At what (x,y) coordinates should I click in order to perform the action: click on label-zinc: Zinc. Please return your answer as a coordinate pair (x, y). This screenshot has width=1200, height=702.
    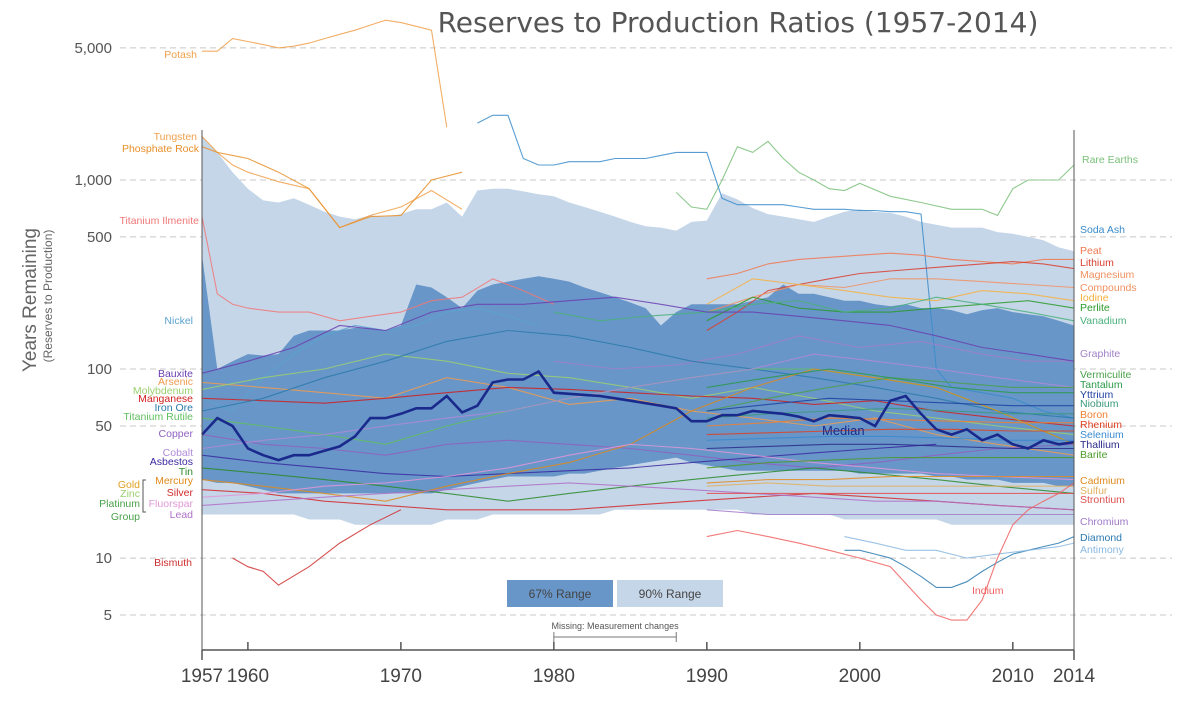
    Looking at the image, I should click on (130, 494).